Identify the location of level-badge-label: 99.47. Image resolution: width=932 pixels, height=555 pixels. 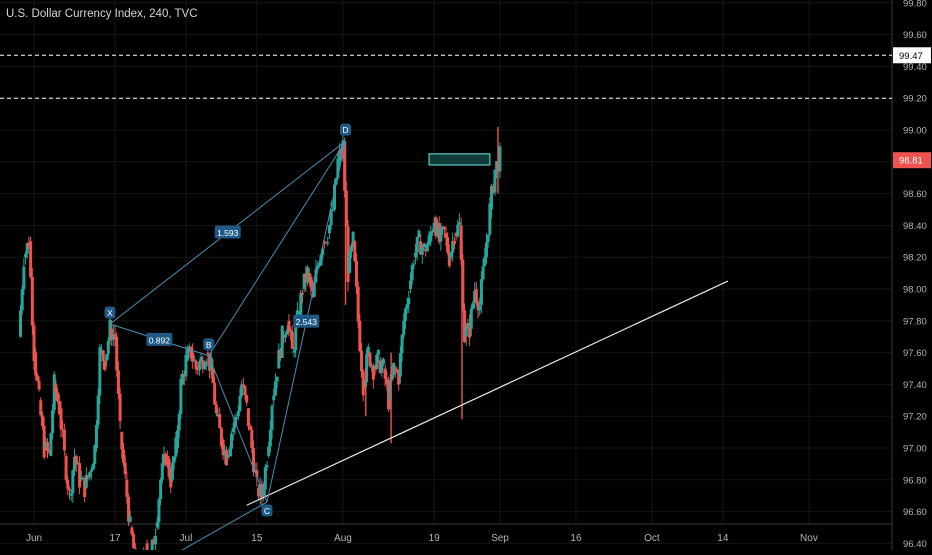
(911, 56).